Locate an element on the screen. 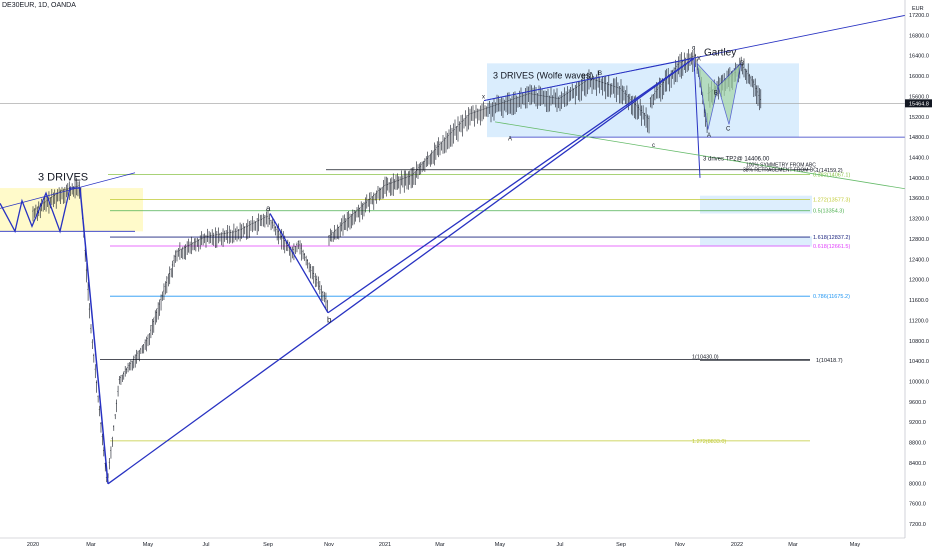  y-tick-label: 15600.0 is located at coordinates (919, 97).